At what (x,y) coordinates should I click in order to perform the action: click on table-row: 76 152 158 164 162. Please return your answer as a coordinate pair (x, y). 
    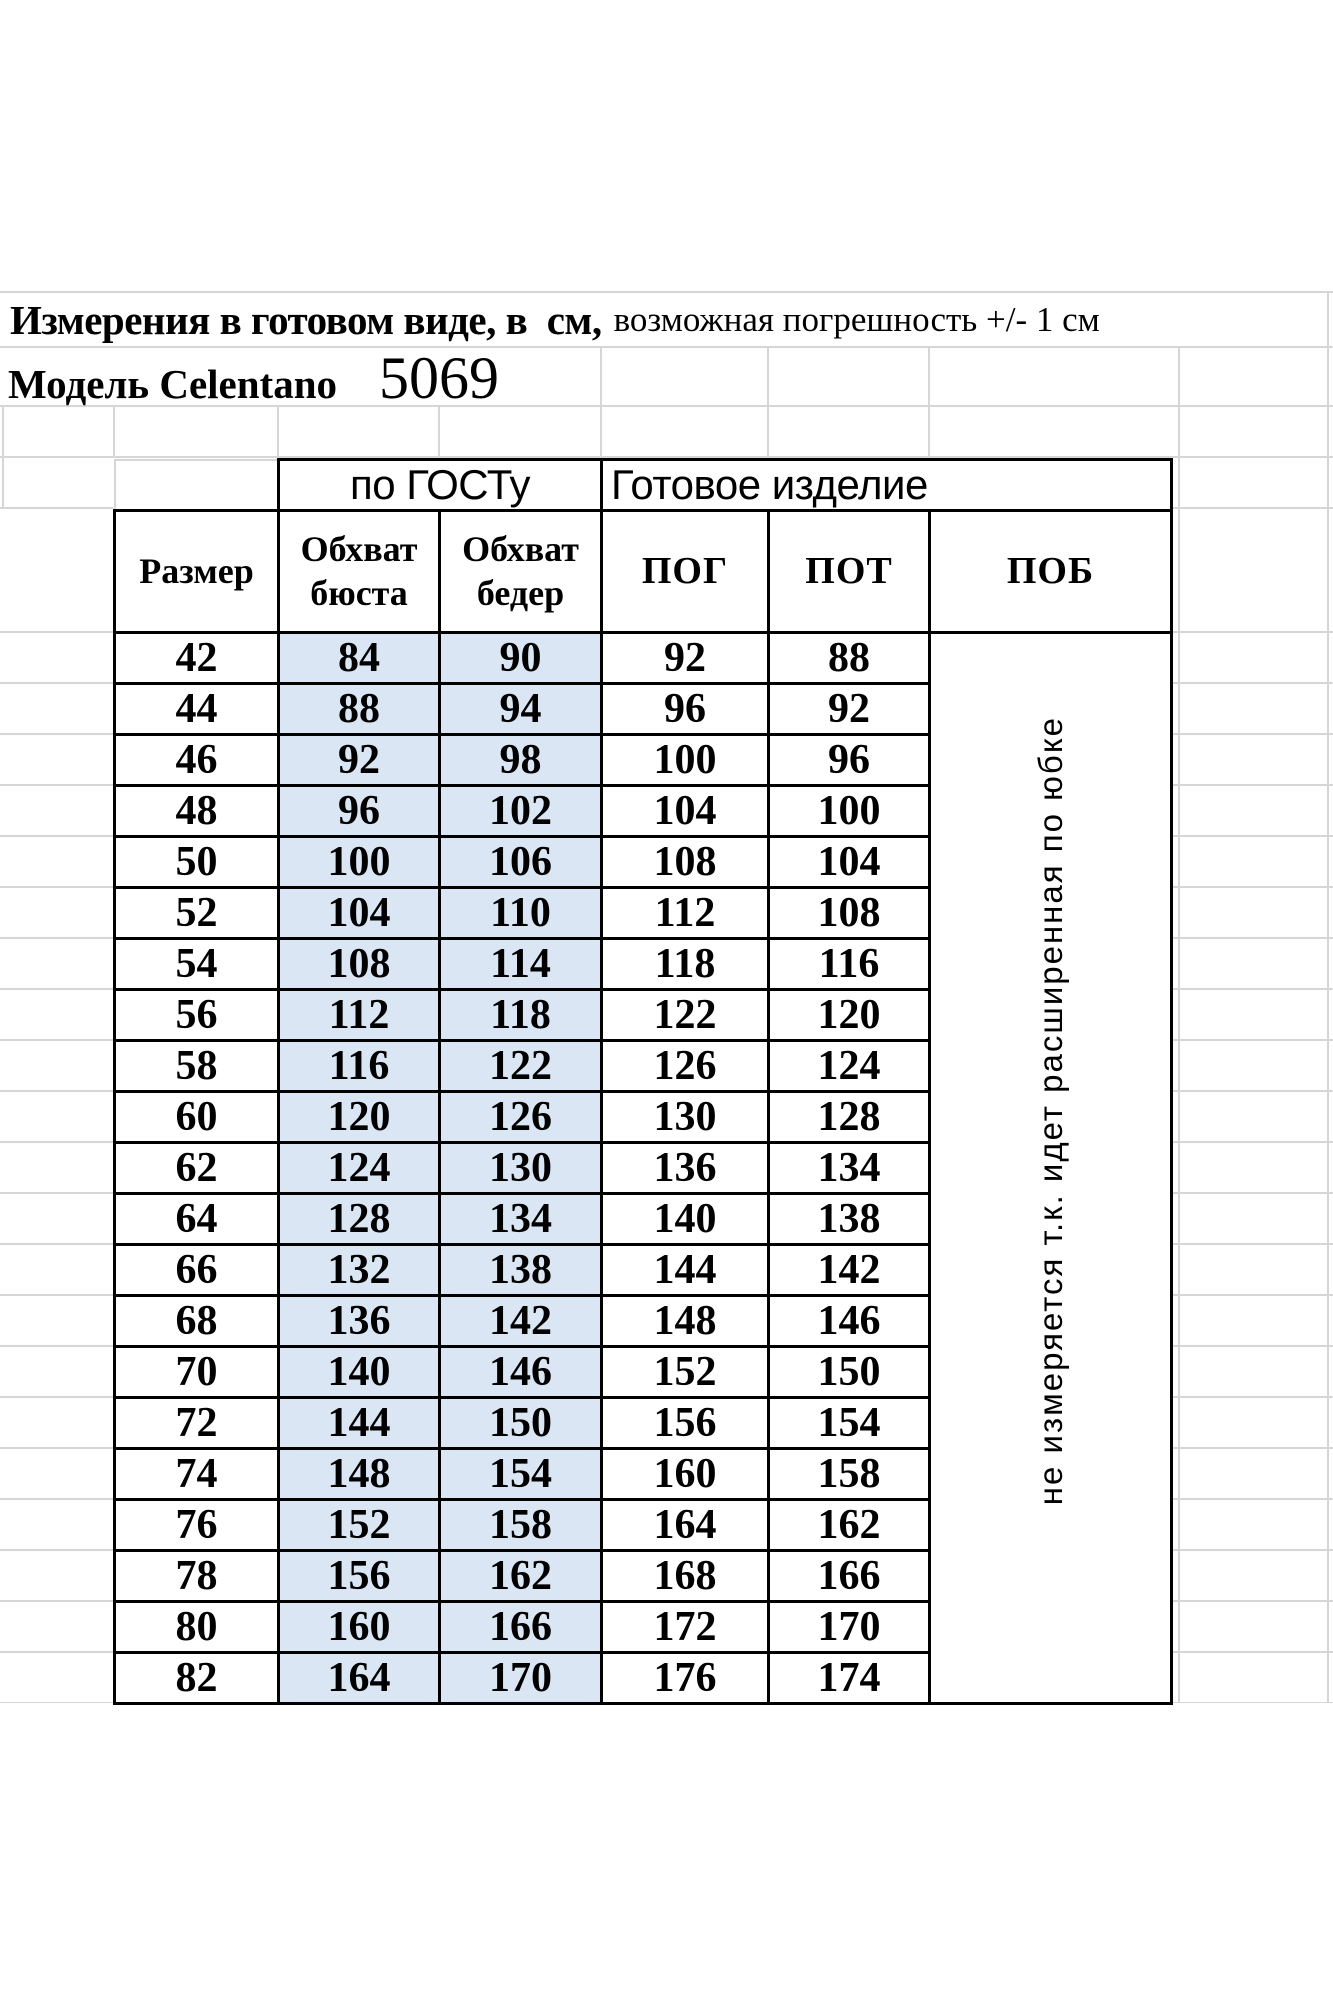
    Looking at the image, I should click on (642, 1525).